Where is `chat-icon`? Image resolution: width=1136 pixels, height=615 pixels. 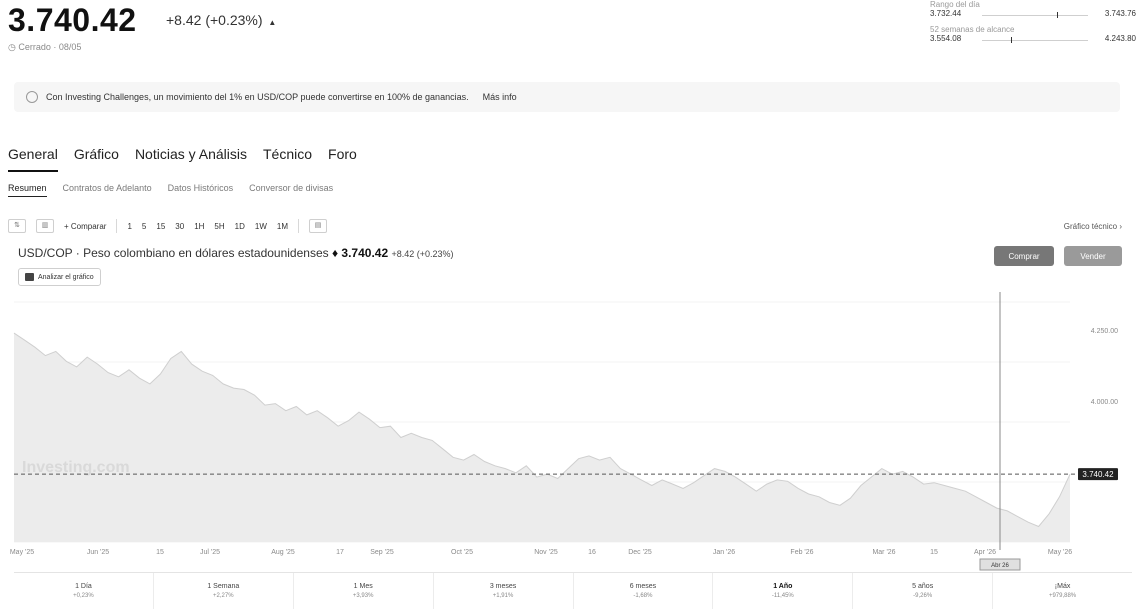 chat-icon is located at coordinates (29, 277).